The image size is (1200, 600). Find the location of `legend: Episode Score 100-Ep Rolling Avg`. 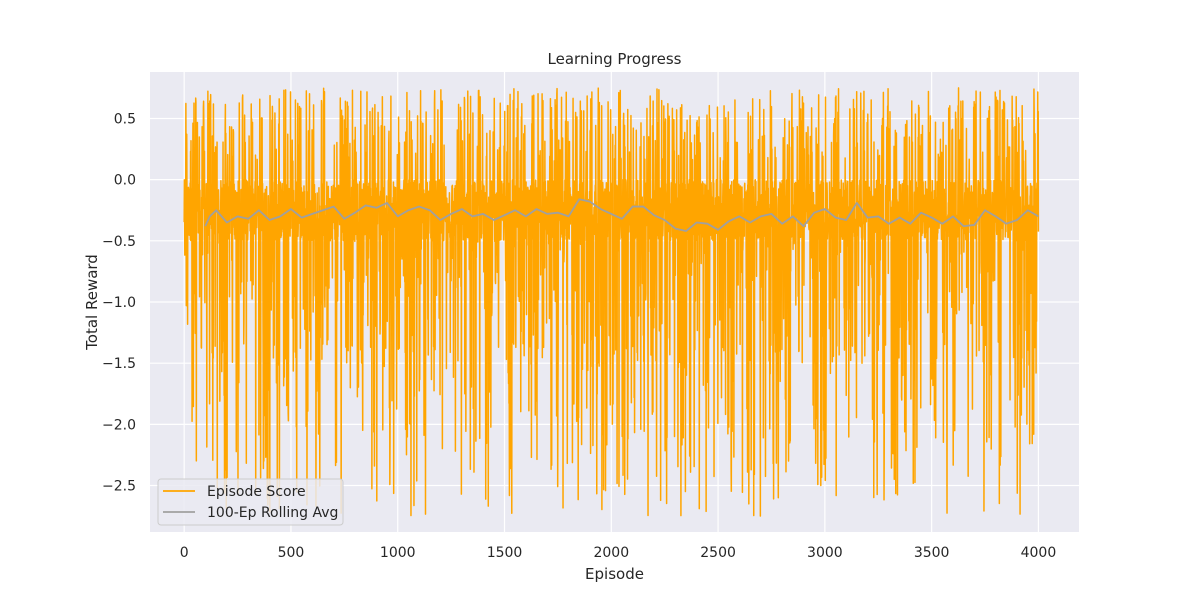

legend: Episode Score 100-Ep Rolling Avg is located at coordinates (250, 502).